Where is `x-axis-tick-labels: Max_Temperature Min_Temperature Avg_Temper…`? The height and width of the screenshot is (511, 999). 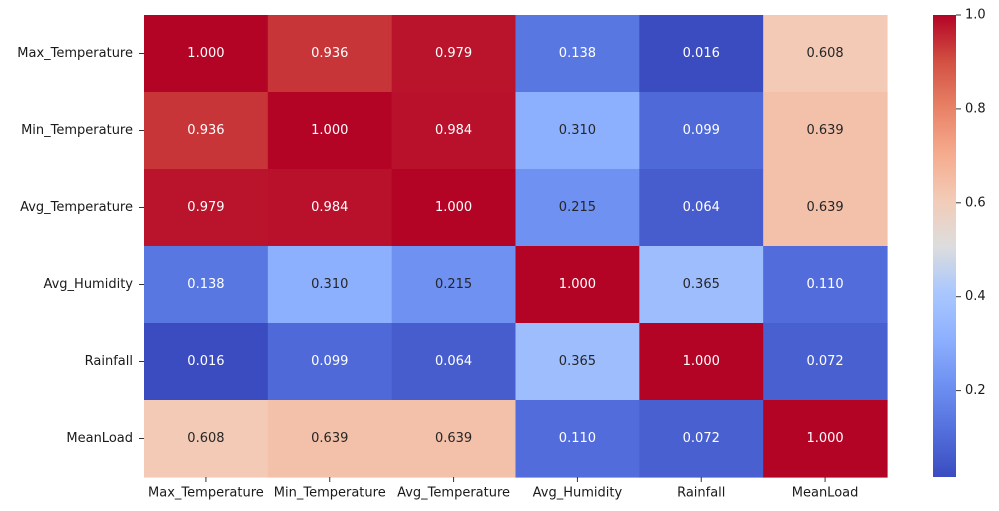 x-axis-tick-labels: Max_Temperature Min_Temperature Avg_Temper… is located at coordinates (503, 489).